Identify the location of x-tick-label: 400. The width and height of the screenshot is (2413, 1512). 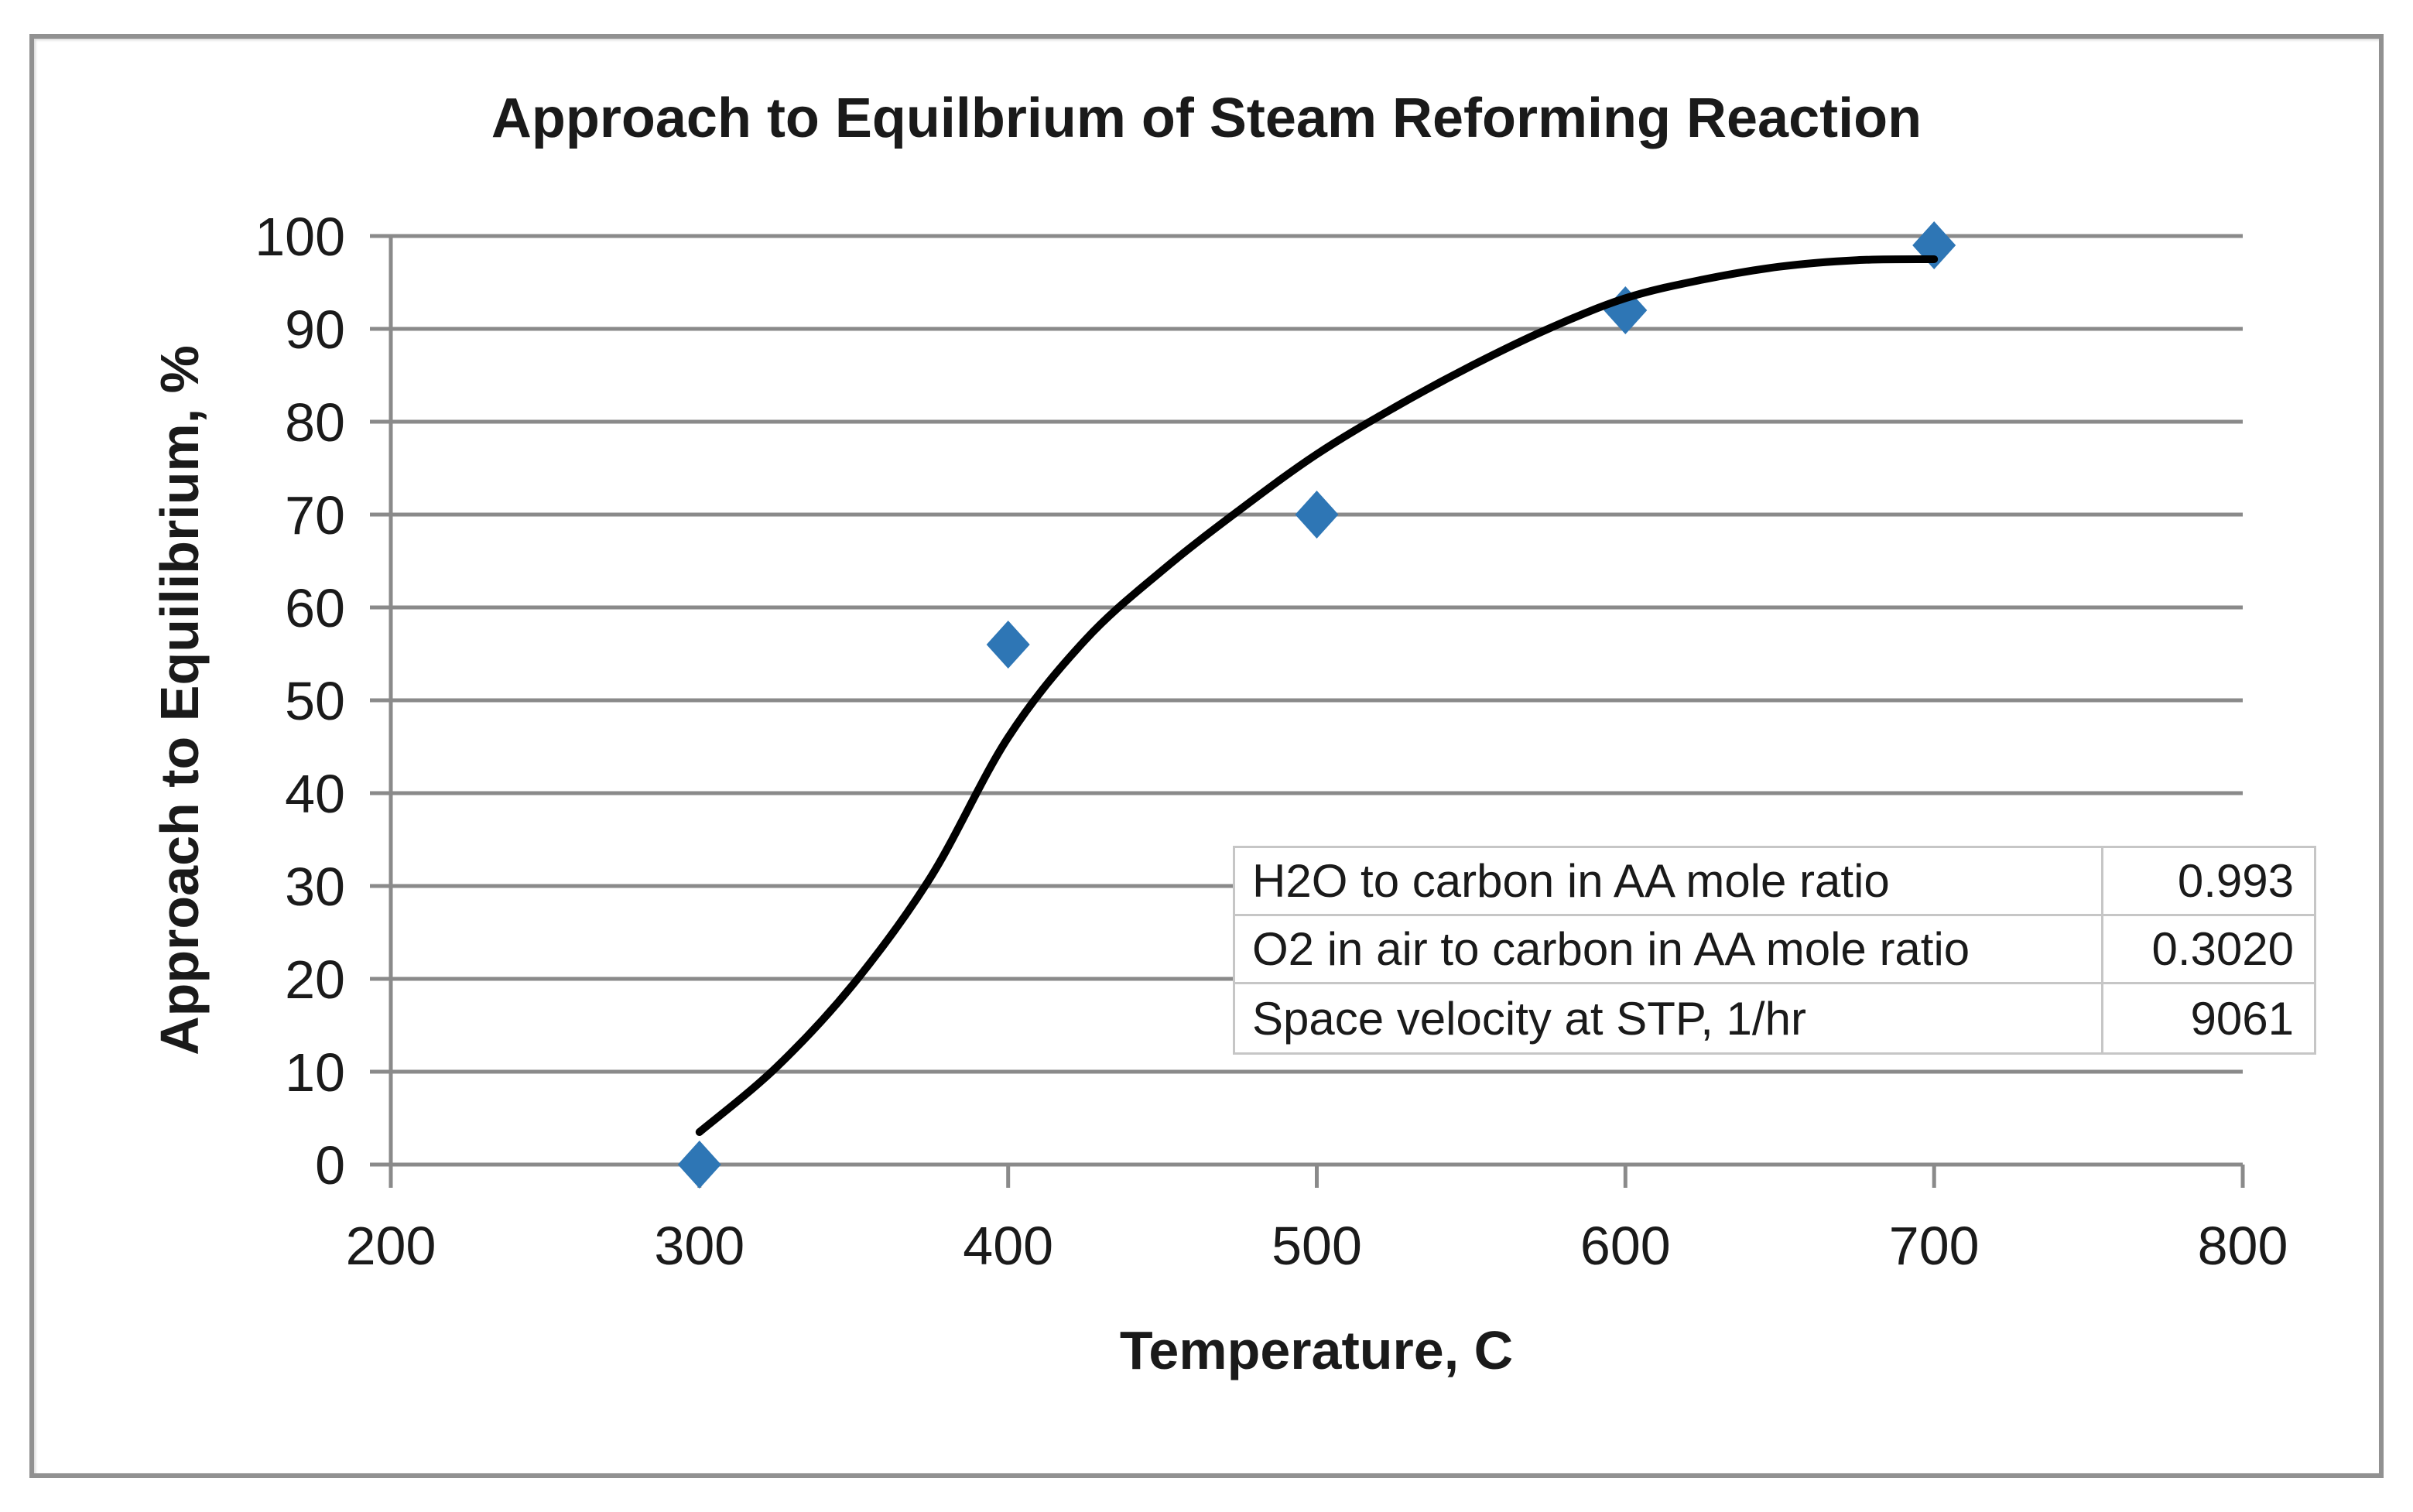
(1008, 1246).